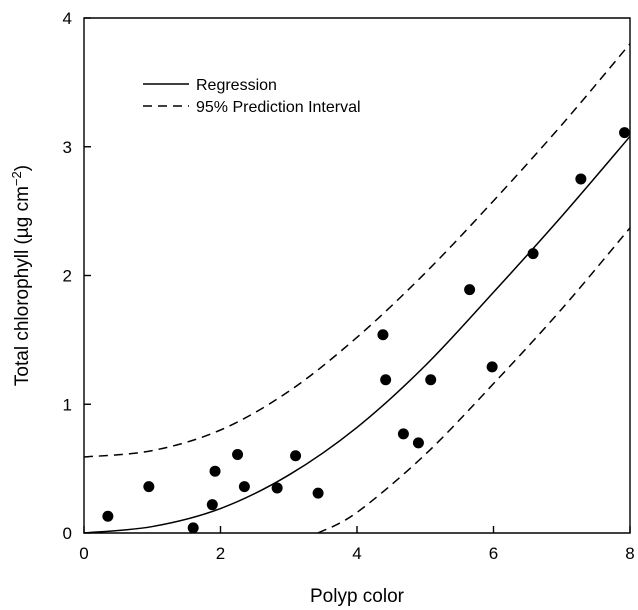  I want to click on y-axis-title-close: ), so click(22, 168).